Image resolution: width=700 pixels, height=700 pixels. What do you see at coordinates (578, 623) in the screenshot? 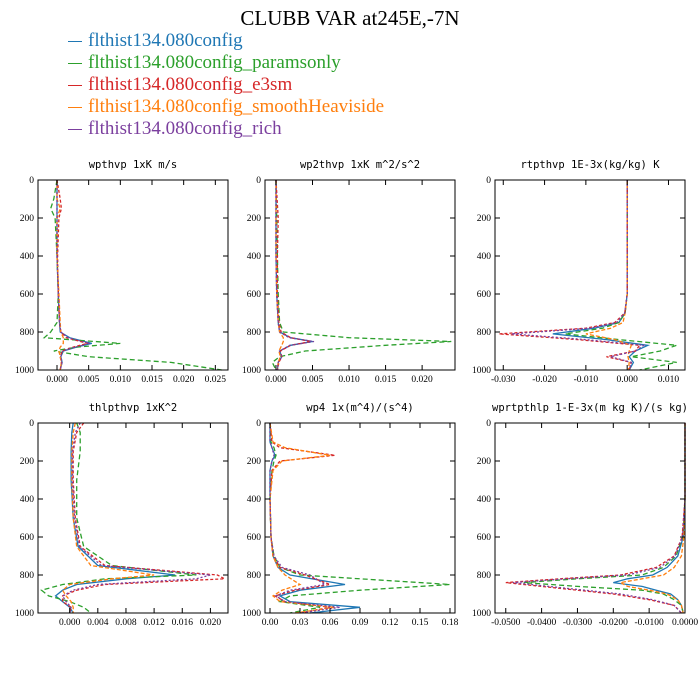
I see `x-tick-label: -0.0300` at bounding box center [578, 623].